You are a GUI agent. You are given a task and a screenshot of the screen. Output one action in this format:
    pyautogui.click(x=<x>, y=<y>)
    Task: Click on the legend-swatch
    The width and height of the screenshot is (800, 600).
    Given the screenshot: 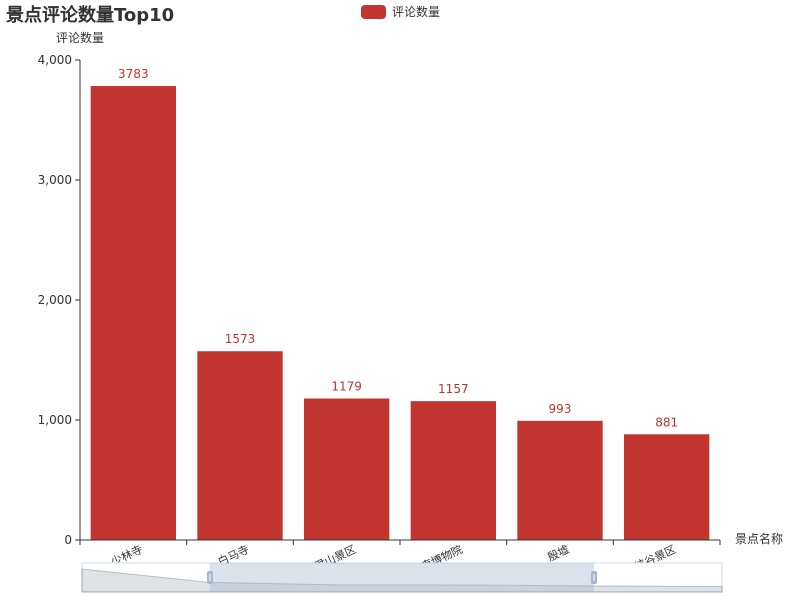 What is the action you would take?
    pyautogui.click(x=373, y=11)
    